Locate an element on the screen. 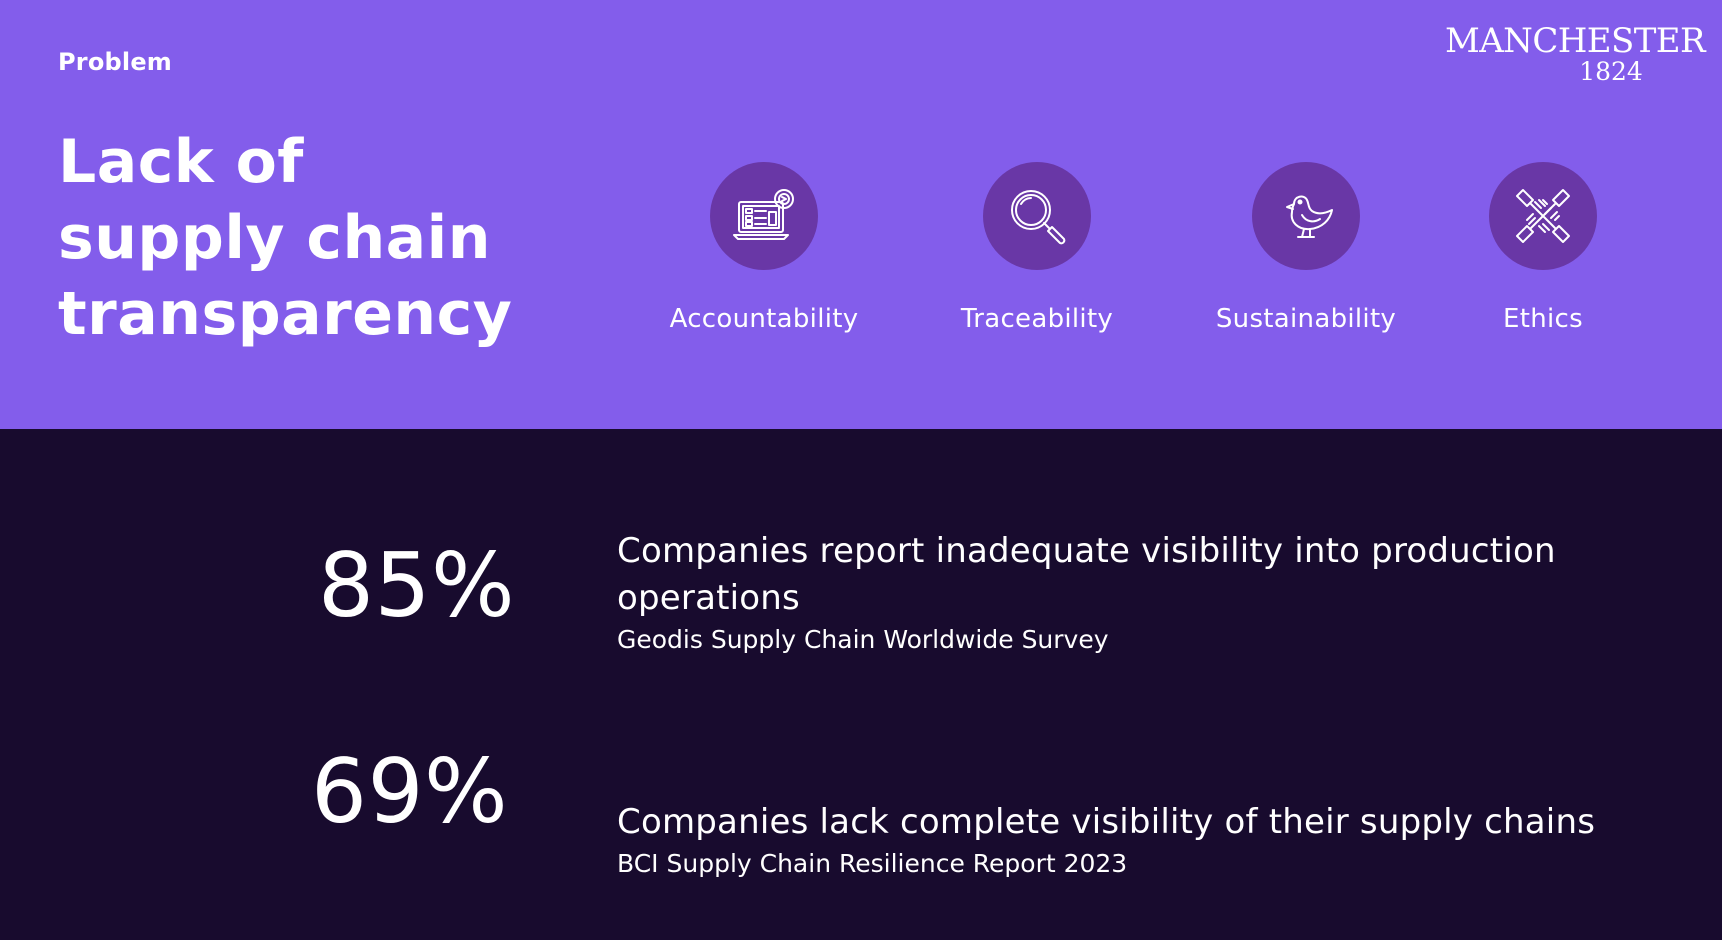 The image size is (1722, 940). joined-hands-icon is located at coordinates (1543, 216).